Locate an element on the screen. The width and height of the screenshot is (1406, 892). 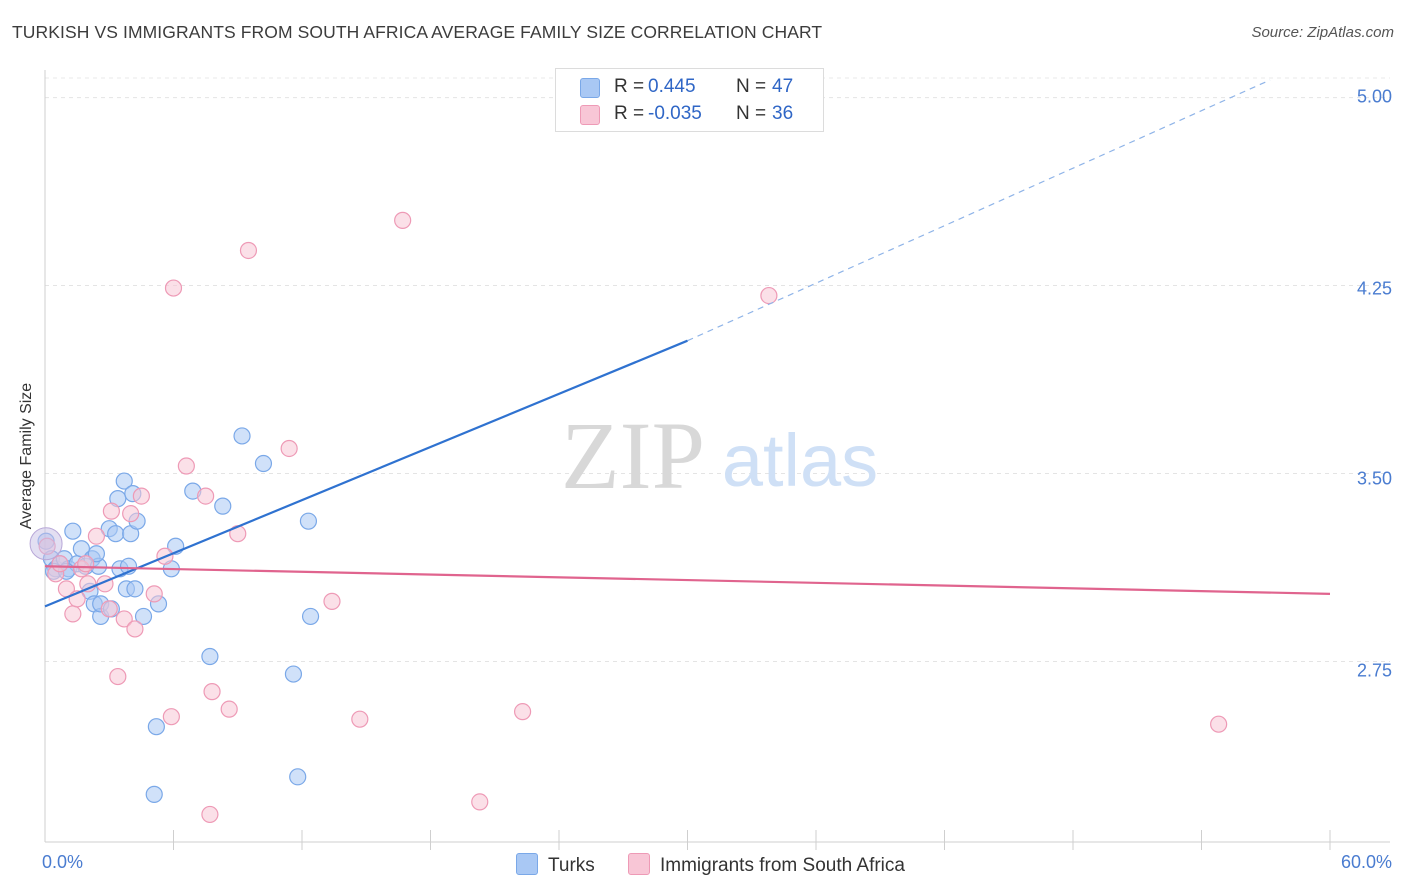
y-tick-label: 2.75 is located at coordinates (1374, 670).